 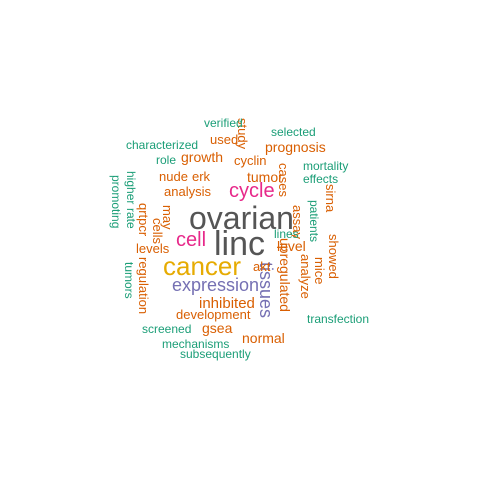 I want to click on word-tumors: tumors, so click(x=129, y=280).